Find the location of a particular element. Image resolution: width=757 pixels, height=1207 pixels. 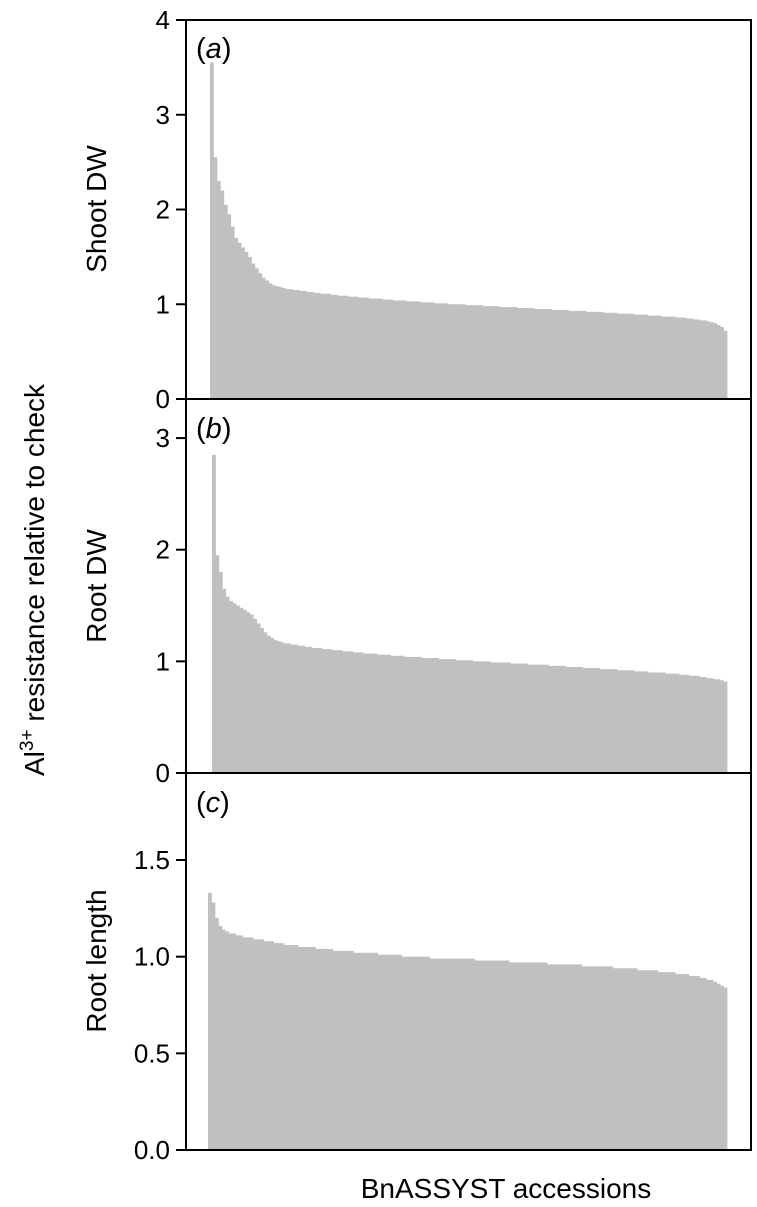

panel-a-y-tick-label: 2 is located at coordinates (163, 210).